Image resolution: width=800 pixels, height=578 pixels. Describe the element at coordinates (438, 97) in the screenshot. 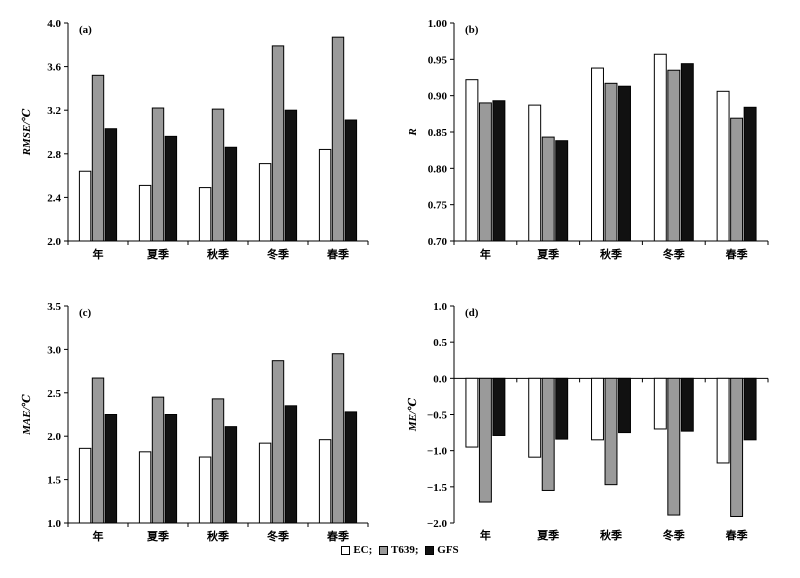

I see `y-tick-label: 0.90` at that location.